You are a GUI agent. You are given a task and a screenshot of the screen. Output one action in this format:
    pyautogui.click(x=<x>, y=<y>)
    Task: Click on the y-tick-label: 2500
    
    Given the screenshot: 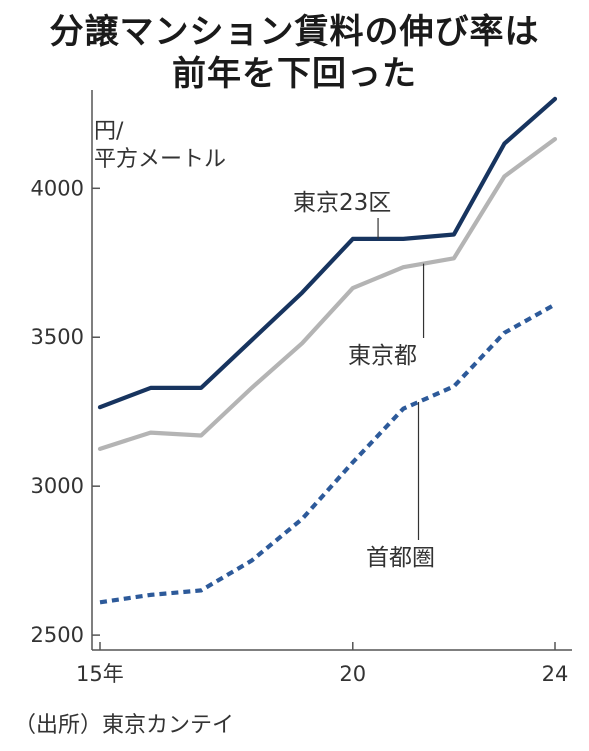 What is the action you would take?
    pyautogui.click(x=57, y=635)
    